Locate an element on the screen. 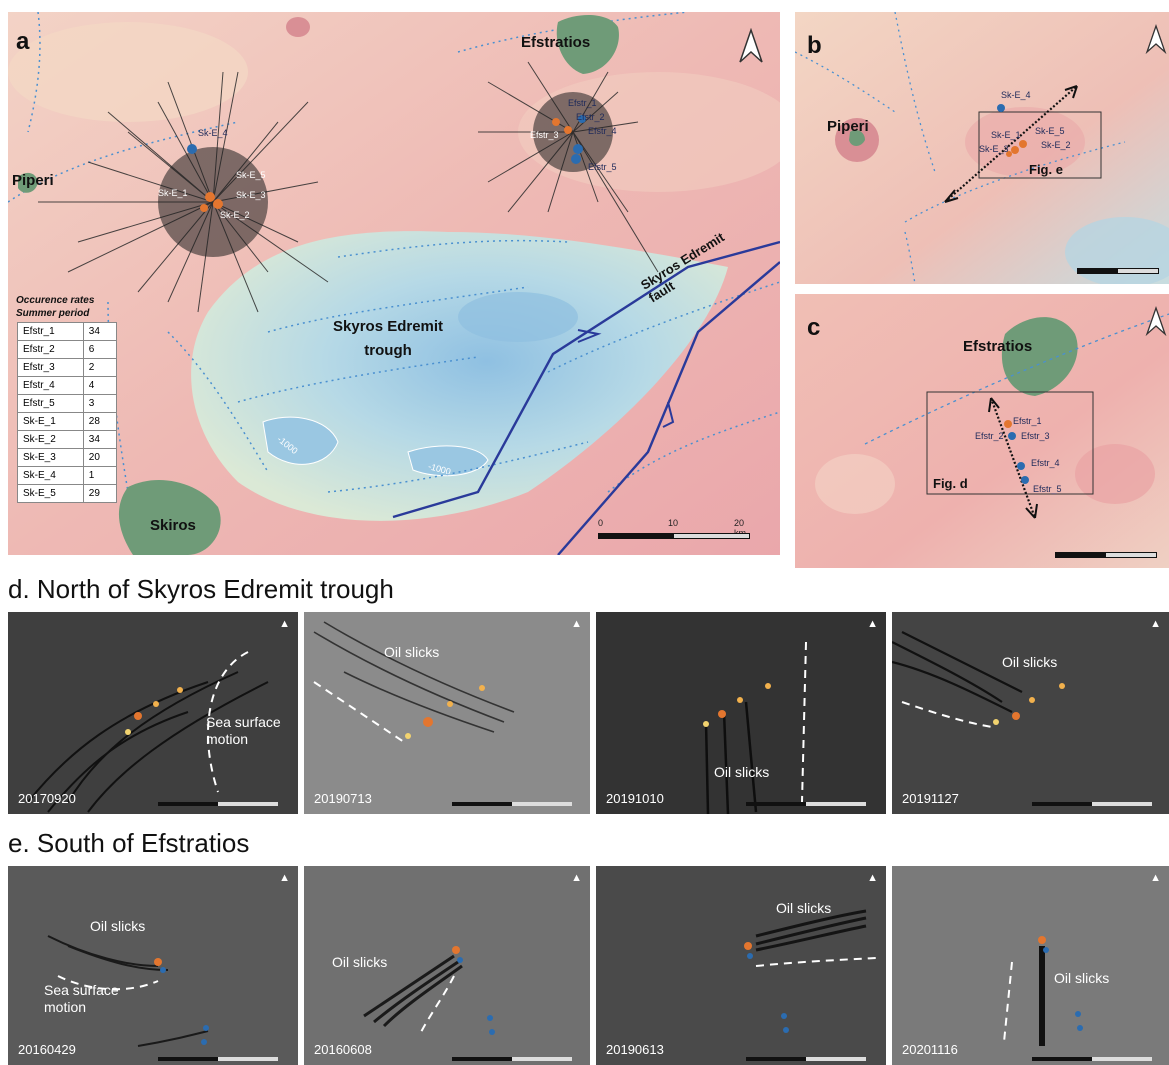 The height and width of the screenshot is (1065, 1169). bathymetry-map-b is located at coordinates (982, 148).